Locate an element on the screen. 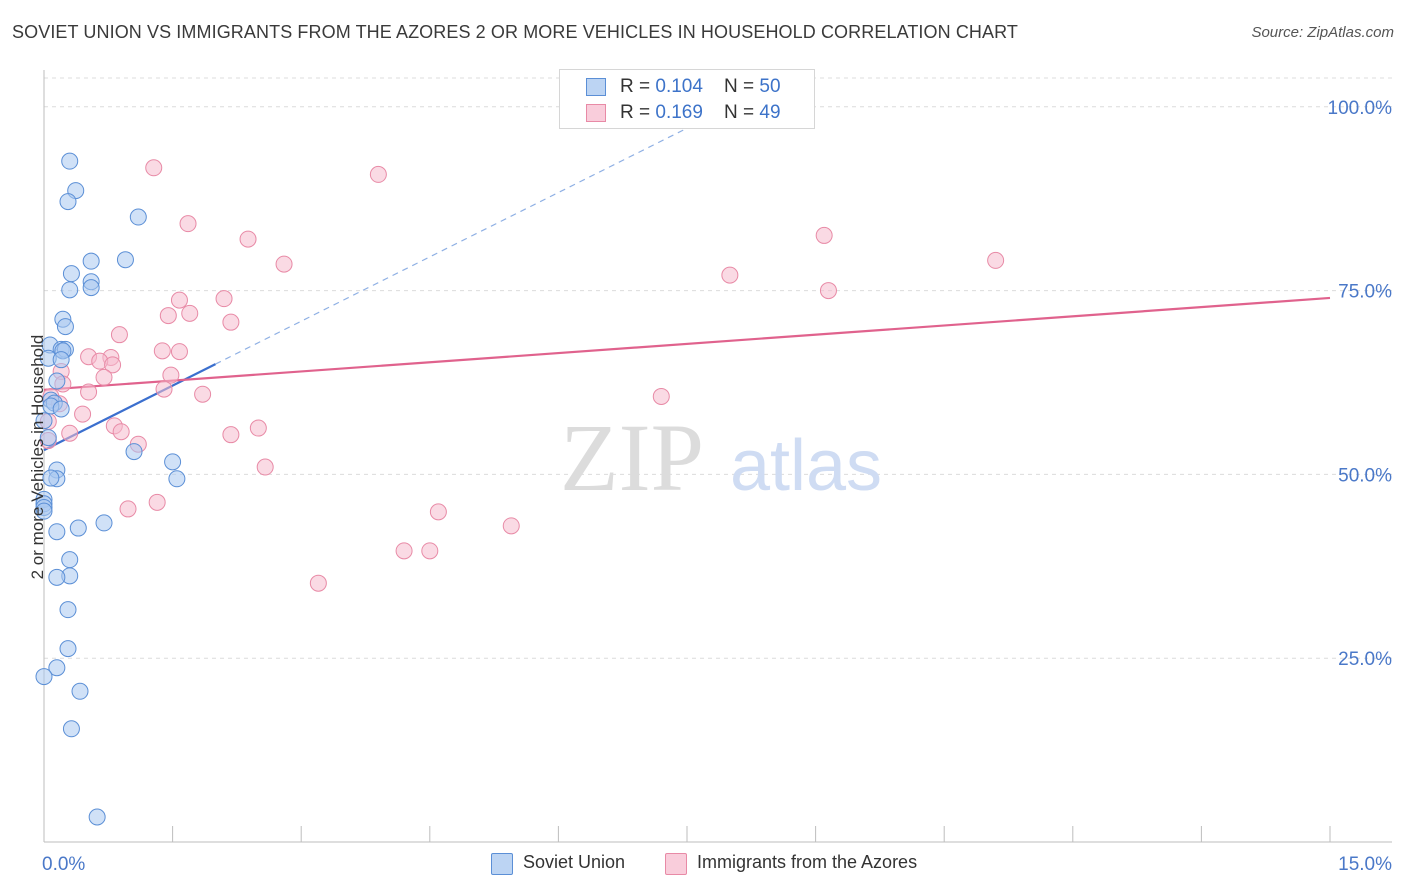 This screenshot has height=892, width=1406. watermark-atlas: atlas is located at coordinates (806, 466).